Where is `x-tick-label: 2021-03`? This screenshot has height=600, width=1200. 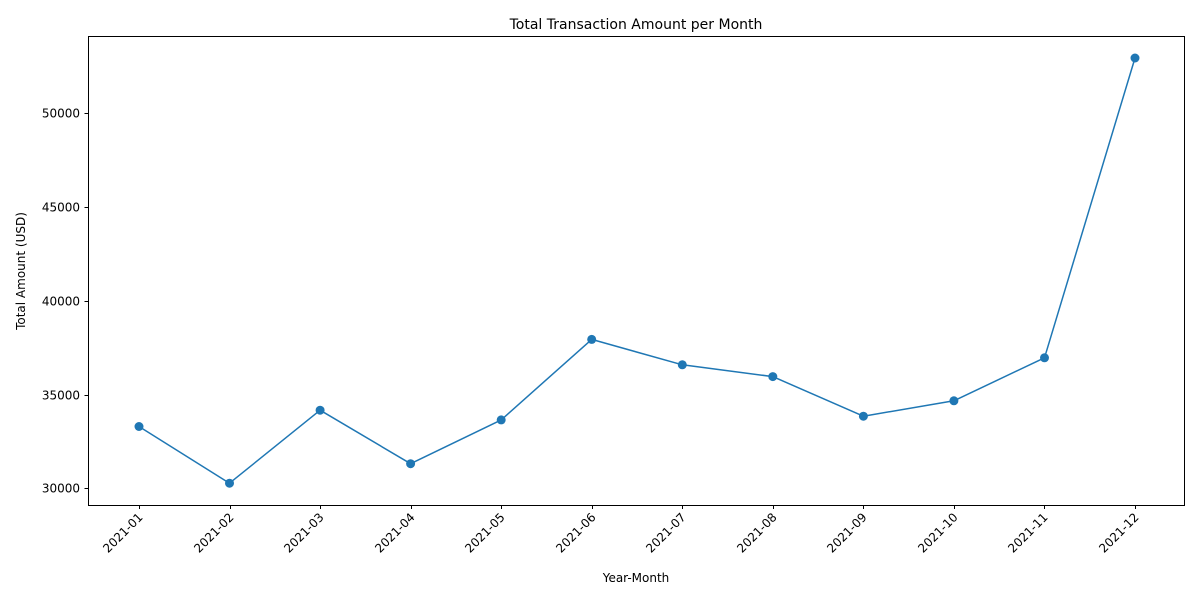
x-tick-label: 2021-03 is located at coordinates (303, 532).